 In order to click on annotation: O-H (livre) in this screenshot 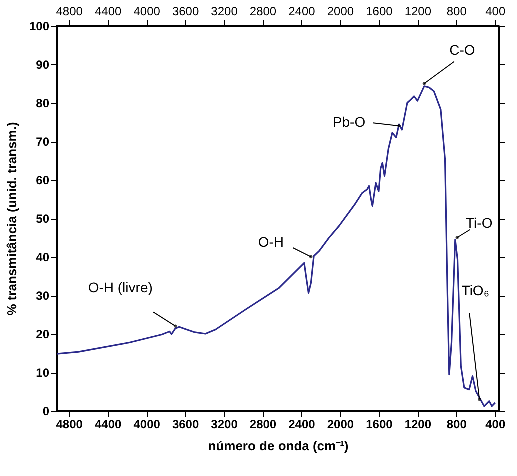, I will do `click(120, 287)`.